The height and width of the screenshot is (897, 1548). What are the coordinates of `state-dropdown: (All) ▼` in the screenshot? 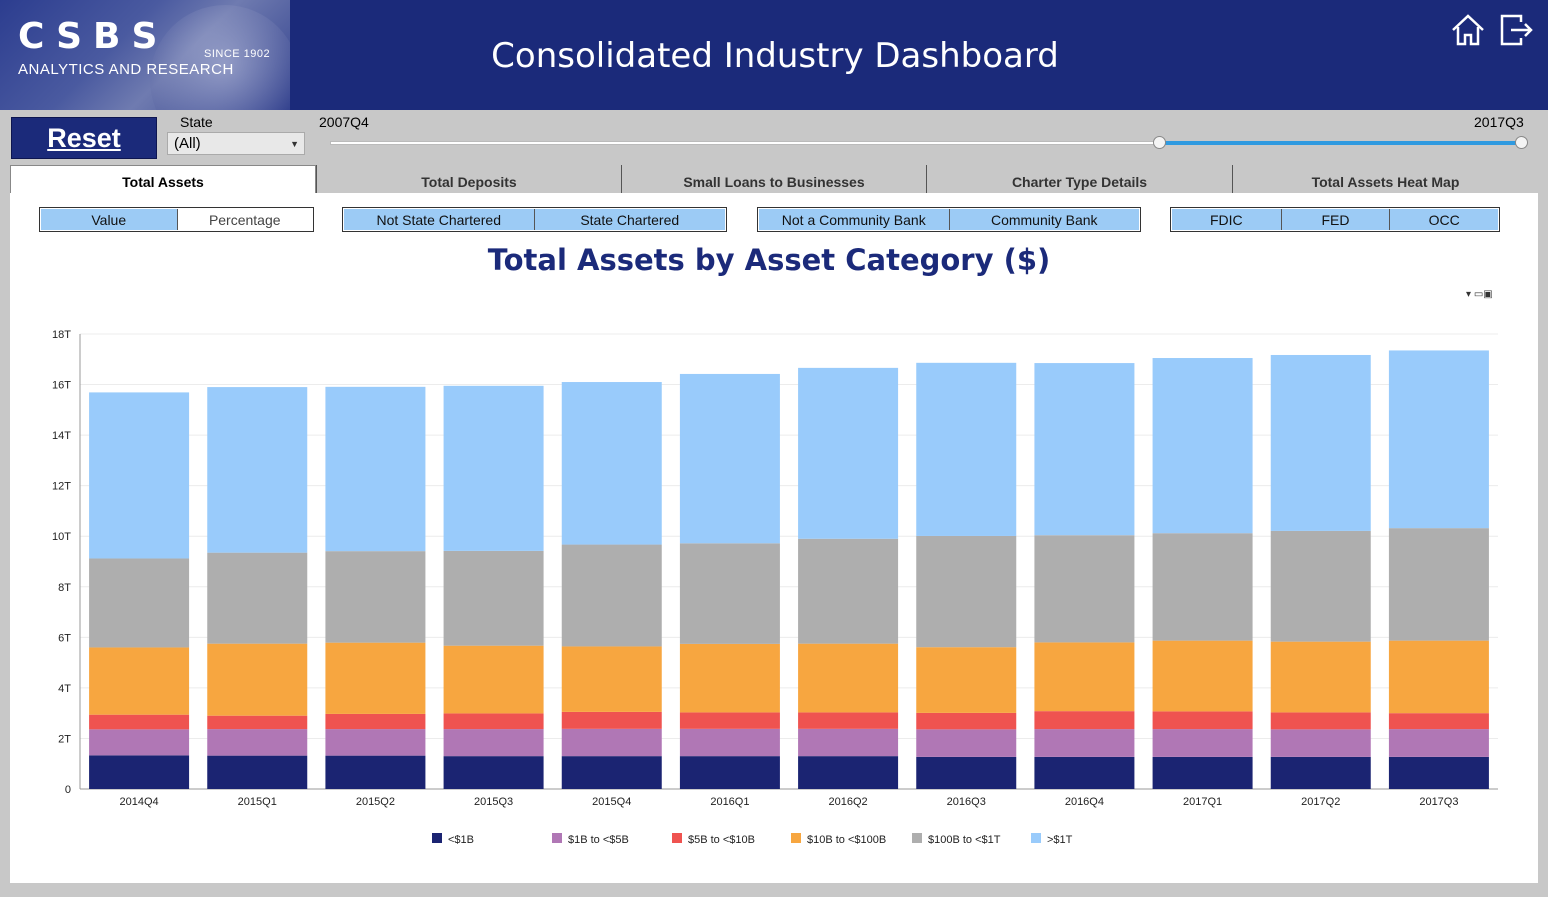 It's located at (236, 143).